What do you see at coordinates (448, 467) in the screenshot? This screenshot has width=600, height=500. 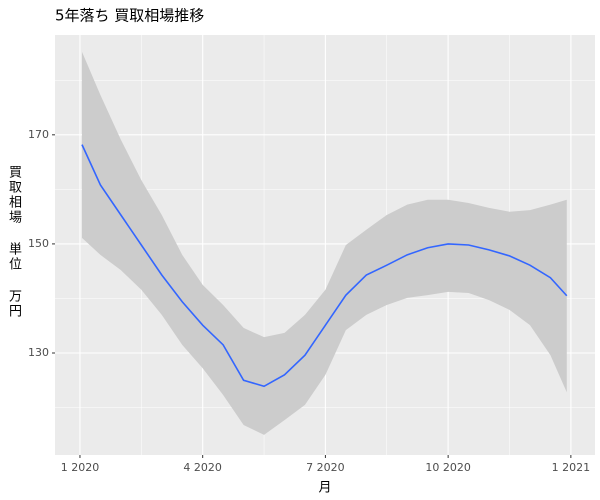 I see `x-tick-label: 10 2020` at bounding box center [448, 467].